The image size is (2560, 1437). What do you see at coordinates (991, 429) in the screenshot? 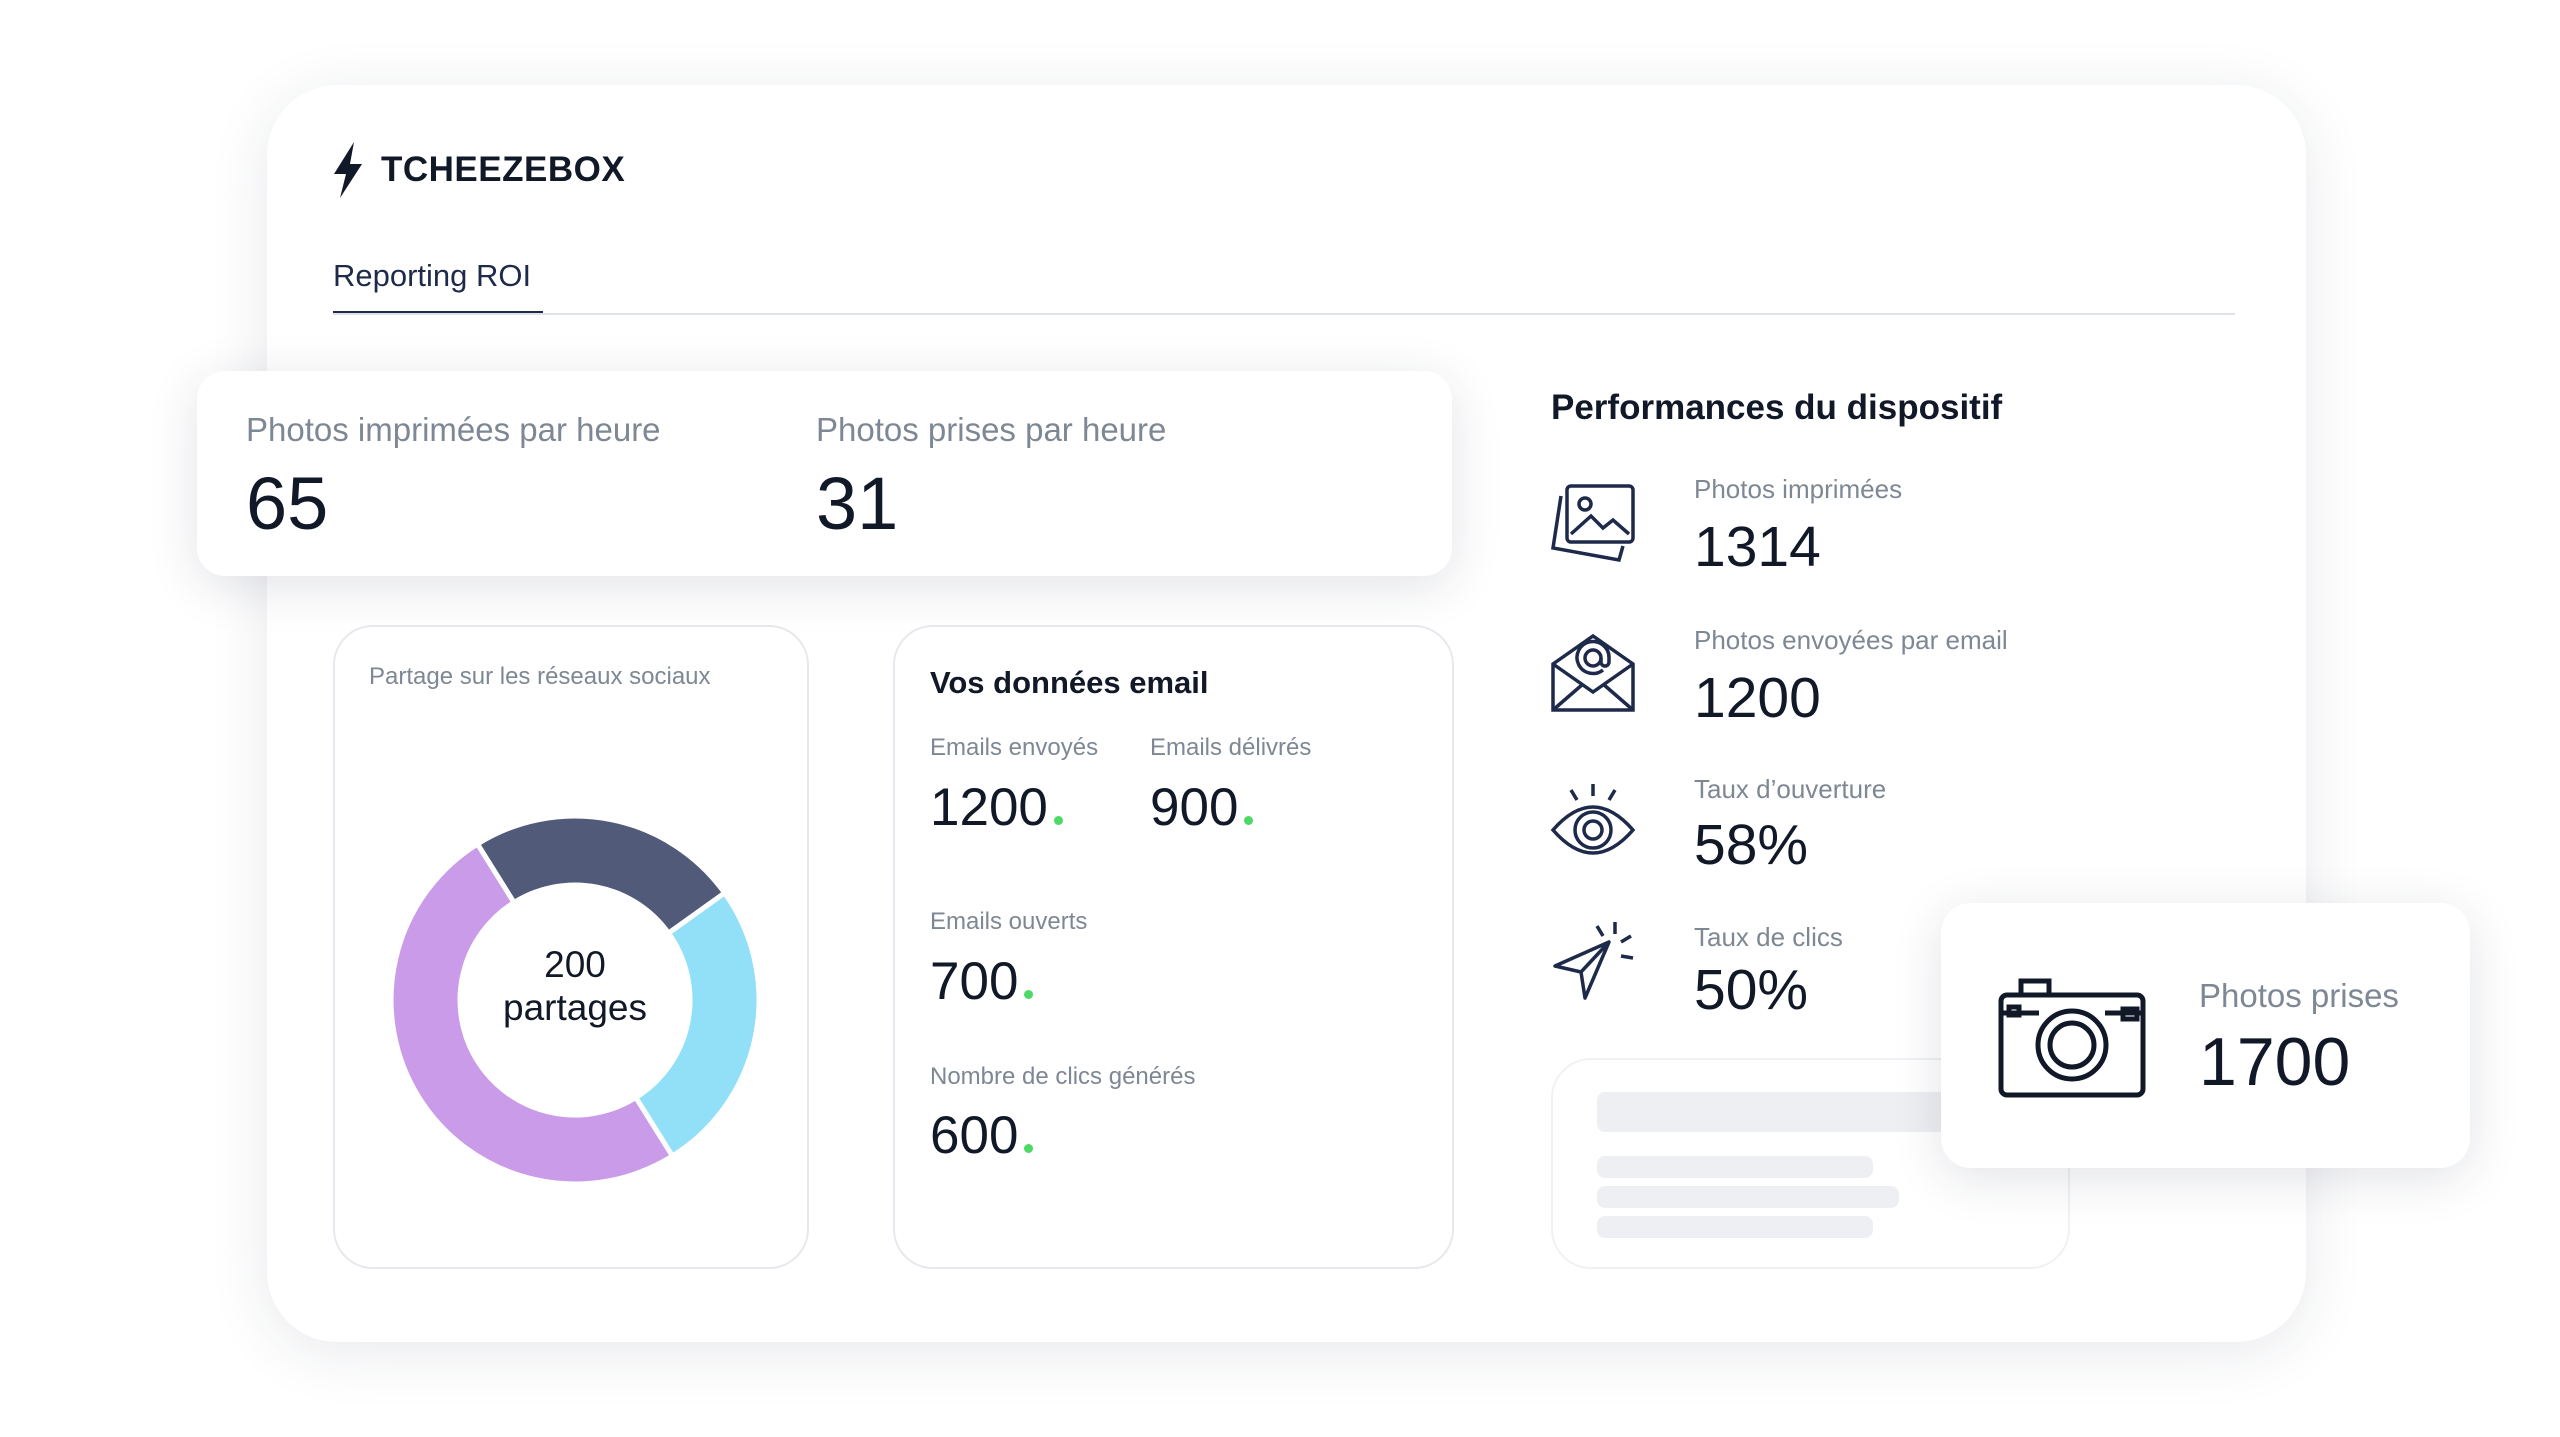
I see `kpi-label: Photos prises par heure` at bounding box center [991, 429].